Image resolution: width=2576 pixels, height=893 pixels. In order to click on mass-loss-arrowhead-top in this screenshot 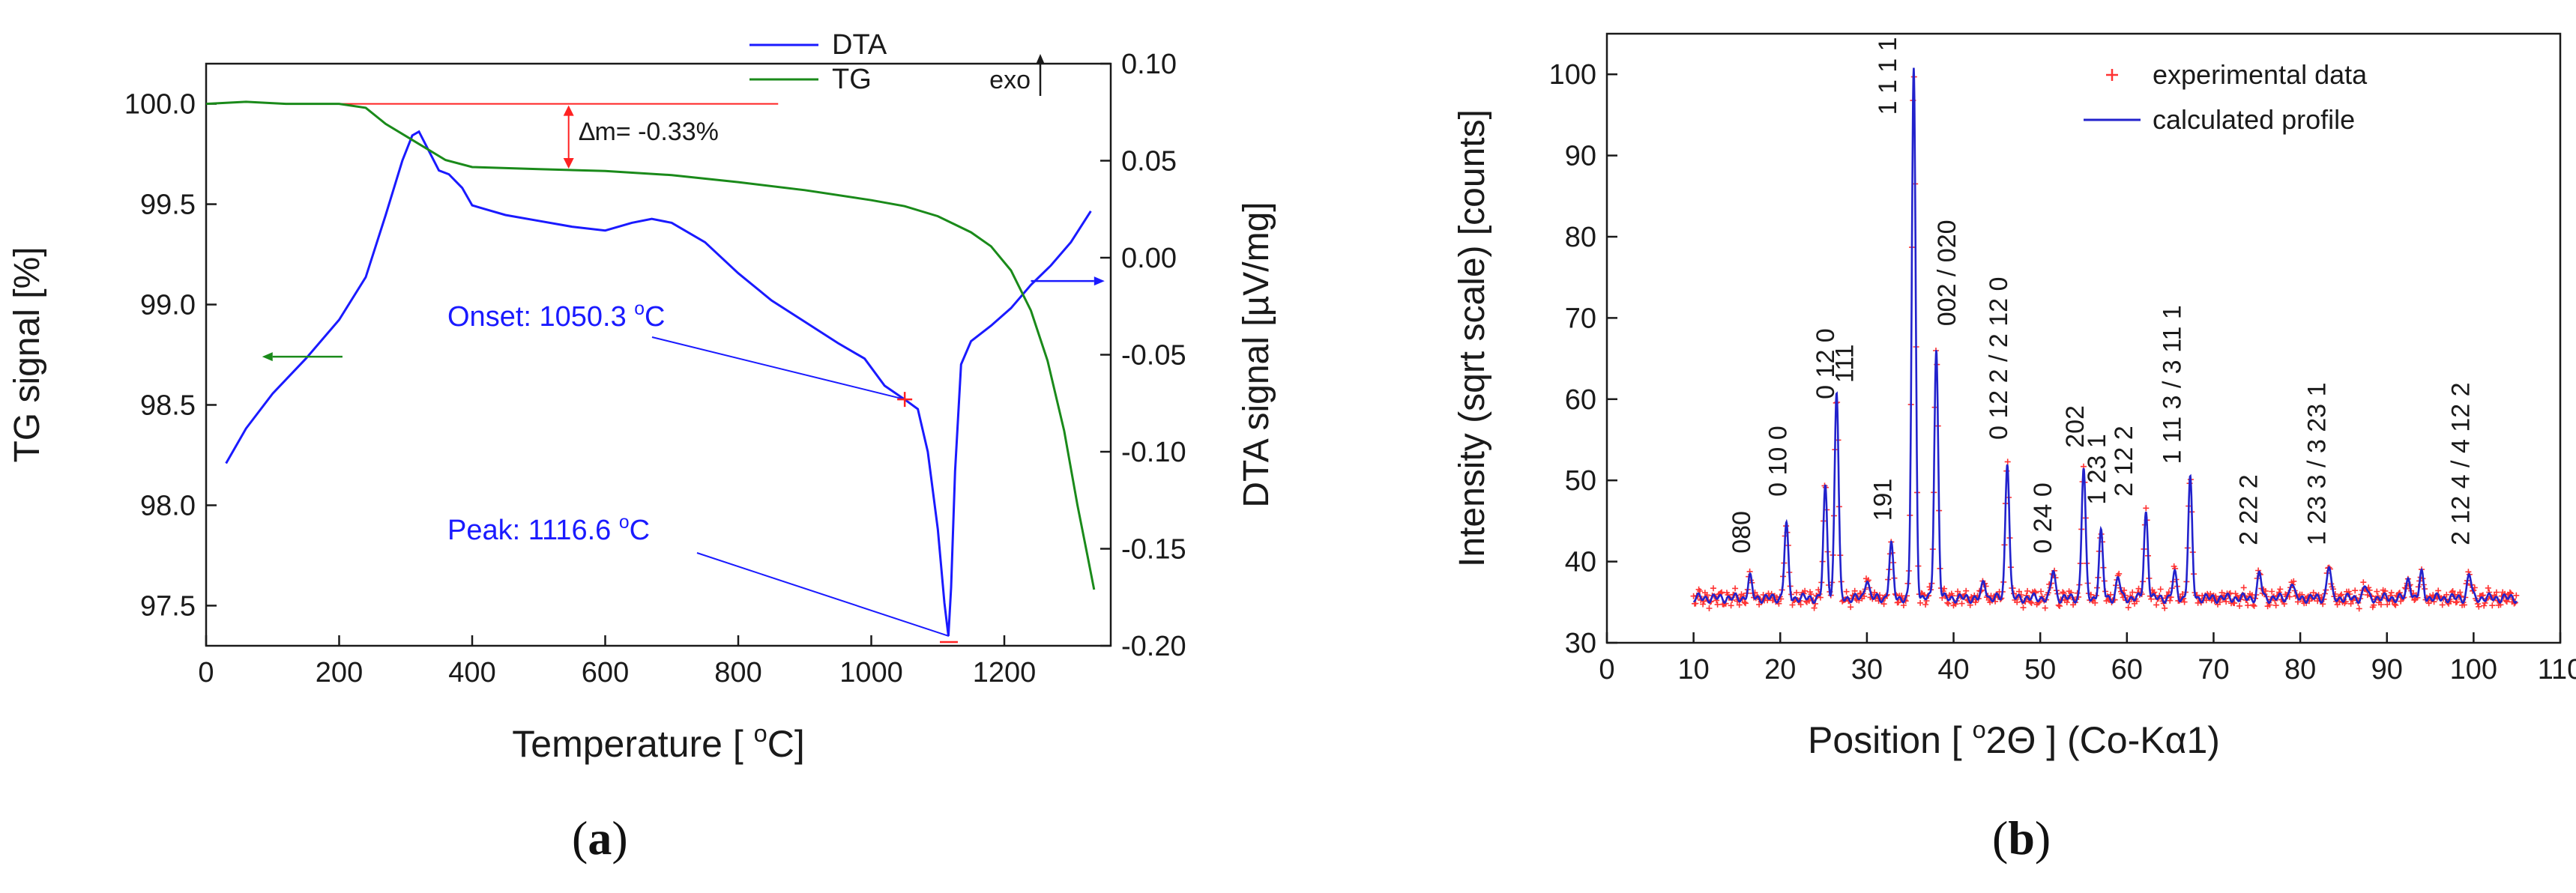, I will do `click(569, 110)`.